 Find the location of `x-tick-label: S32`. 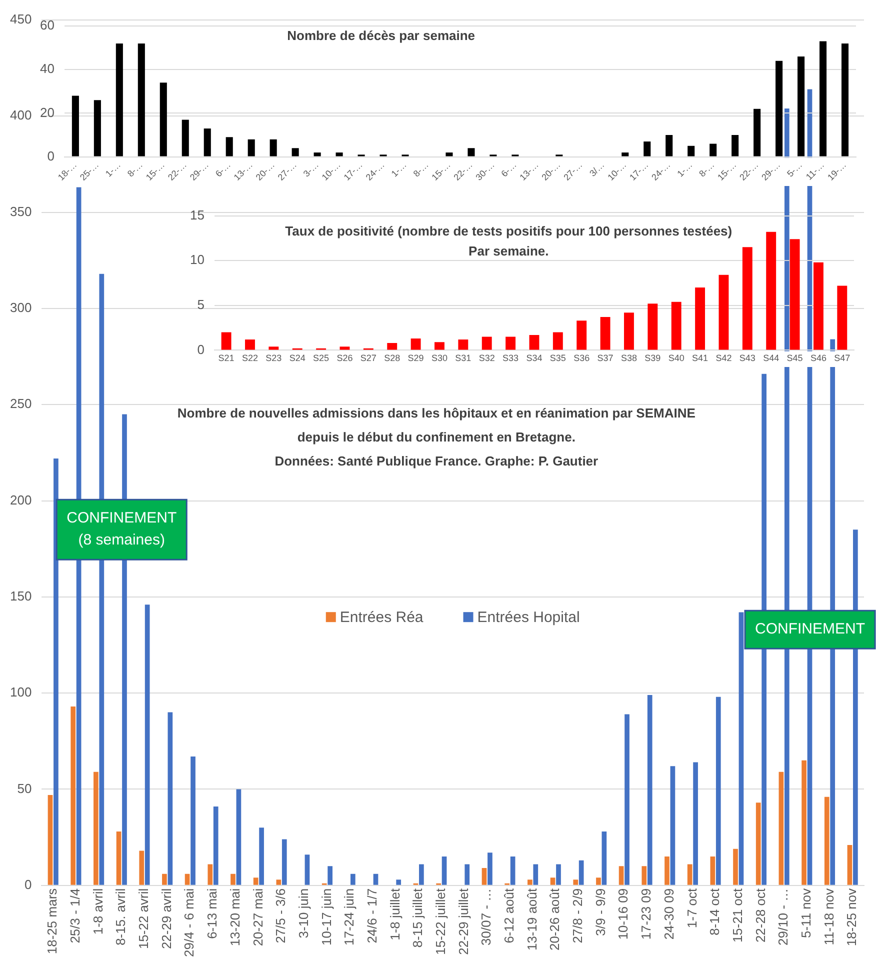

x-tick-label: S32 is located at coordinates (486, 358).